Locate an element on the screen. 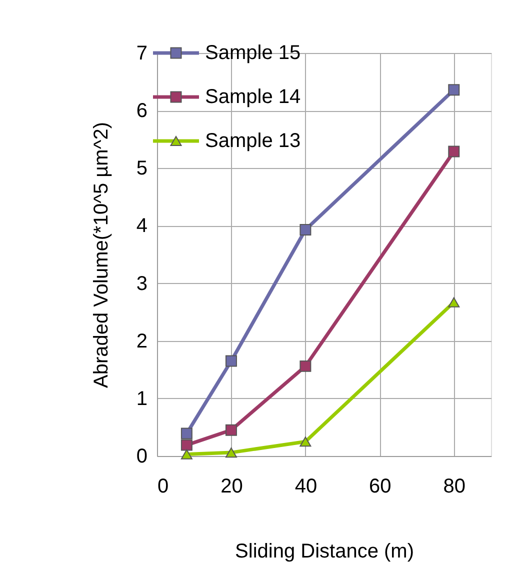 This screenshot has width=512, height=581. y-tick-label: 2 is located at coordinates (142, 341).